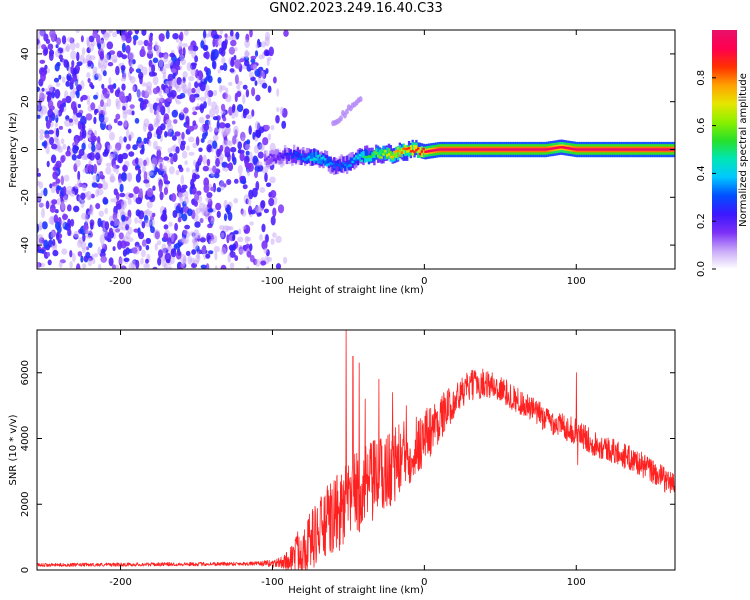 This screenshot has height=600, width=750. Describe the element at coordinates (25, 101) in the screenshot. I see `spectrogram-y-tick-label: 20` at that location.